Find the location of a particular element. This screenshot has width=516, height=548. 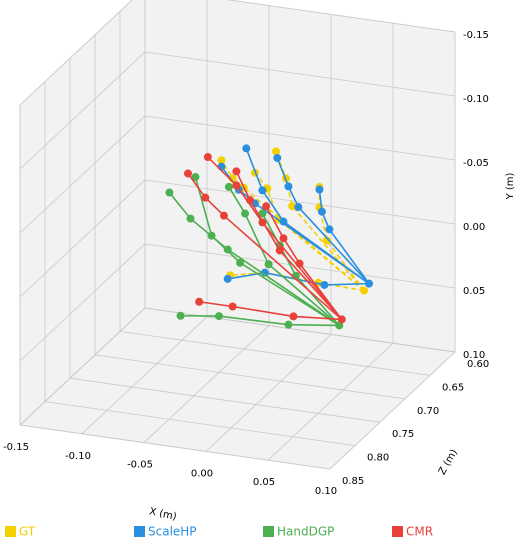

legend-label: CMR is located at coordinates (419, 532).